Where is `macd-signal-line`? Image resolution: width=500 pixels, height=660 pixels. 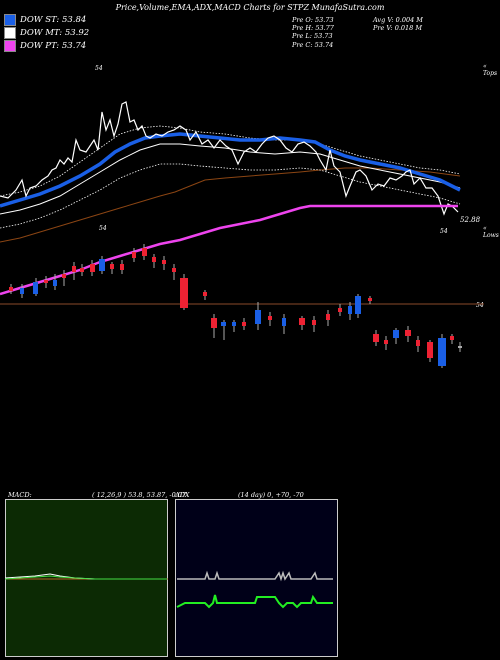 macd-signal-line is located at coordinates (86, 577).